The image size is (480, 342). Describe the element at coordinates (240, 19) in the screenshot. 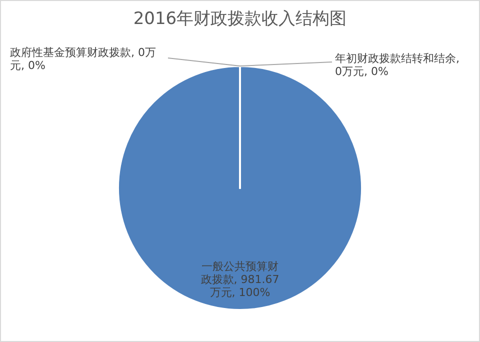

I see `chart-title: 2016年财政拨款收入结构图` at that location.